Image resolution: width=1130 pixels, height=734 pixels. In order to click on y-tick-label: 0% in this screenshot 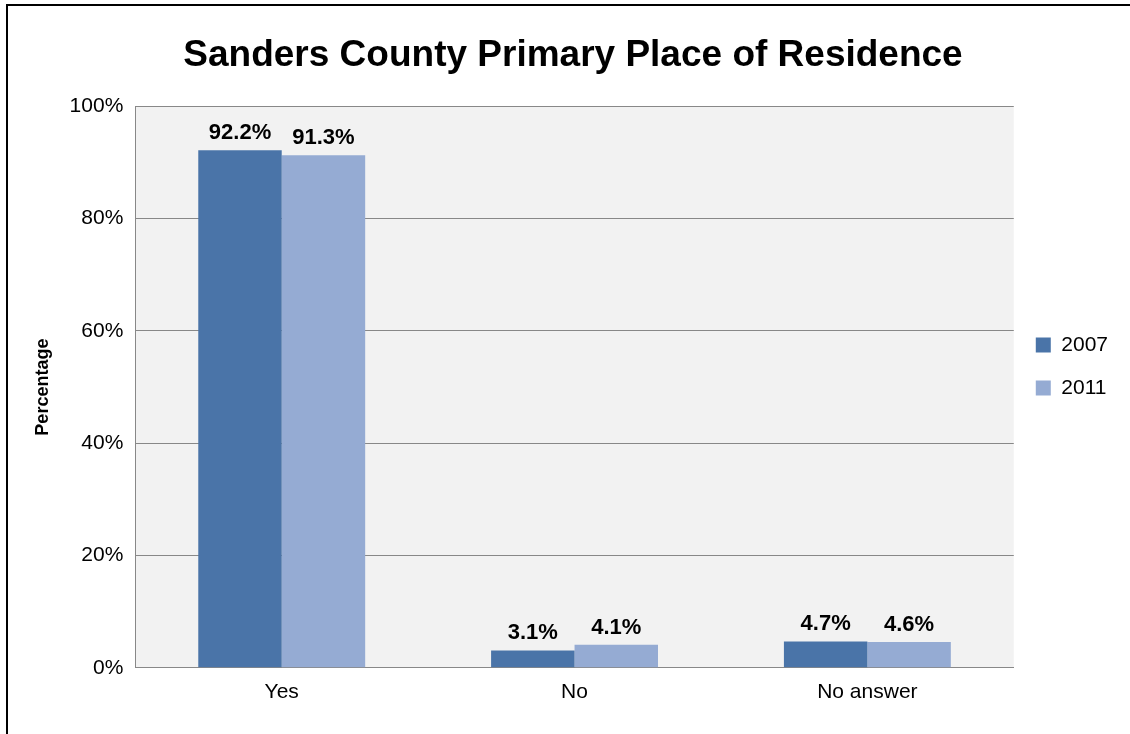, I will do `click(108, 666)`.